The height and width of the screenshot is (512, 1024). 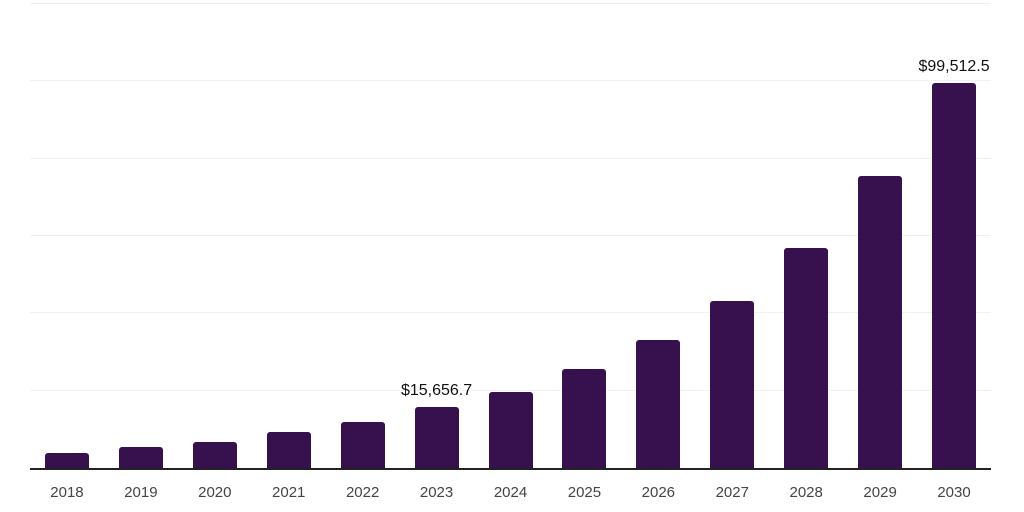 What do you see at coordinates (954, 67) in the screenshot?
I see `value-label-2030: $99,512.5` at bounding box center [954, 67].